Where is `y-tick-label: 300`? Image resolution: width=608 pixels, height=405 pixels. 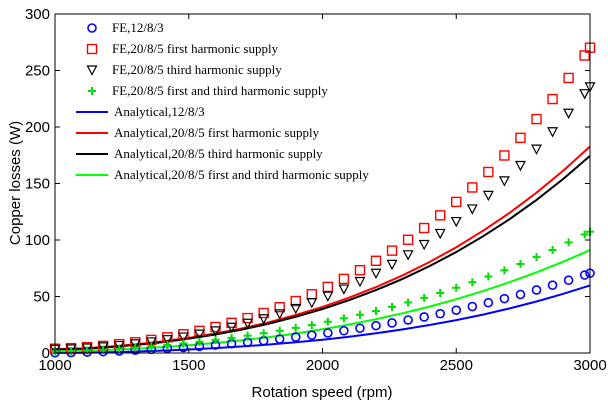 y-tick-label: 300 is located at coordinates (37, 14).